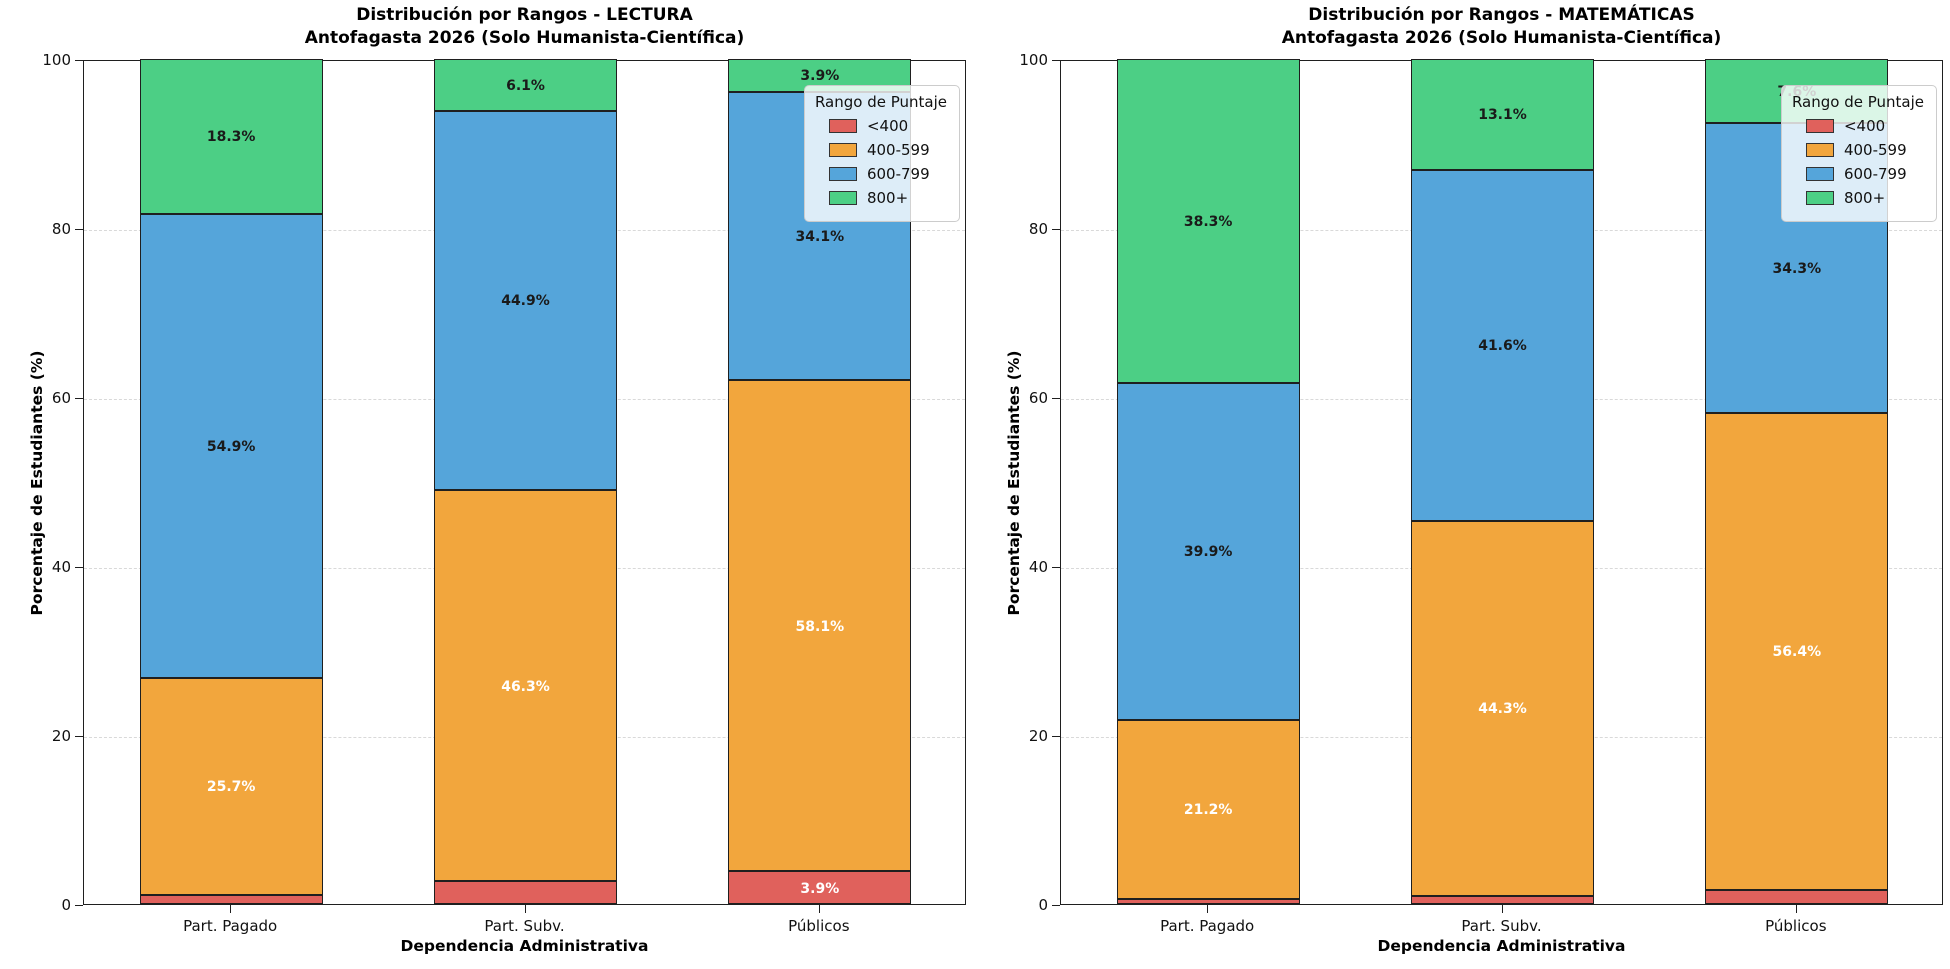 This screenshot has height=969, width=1950. I want to click on y-tick-label: 40, so click(61, 567).